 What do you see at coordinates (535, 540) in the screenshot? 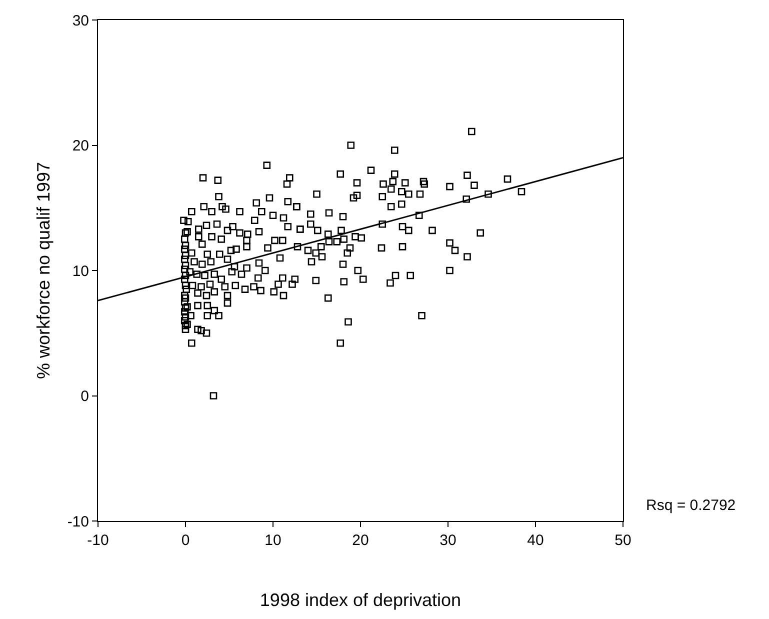
I see `x-tick-label: 40` at bounding box center [535, 540].